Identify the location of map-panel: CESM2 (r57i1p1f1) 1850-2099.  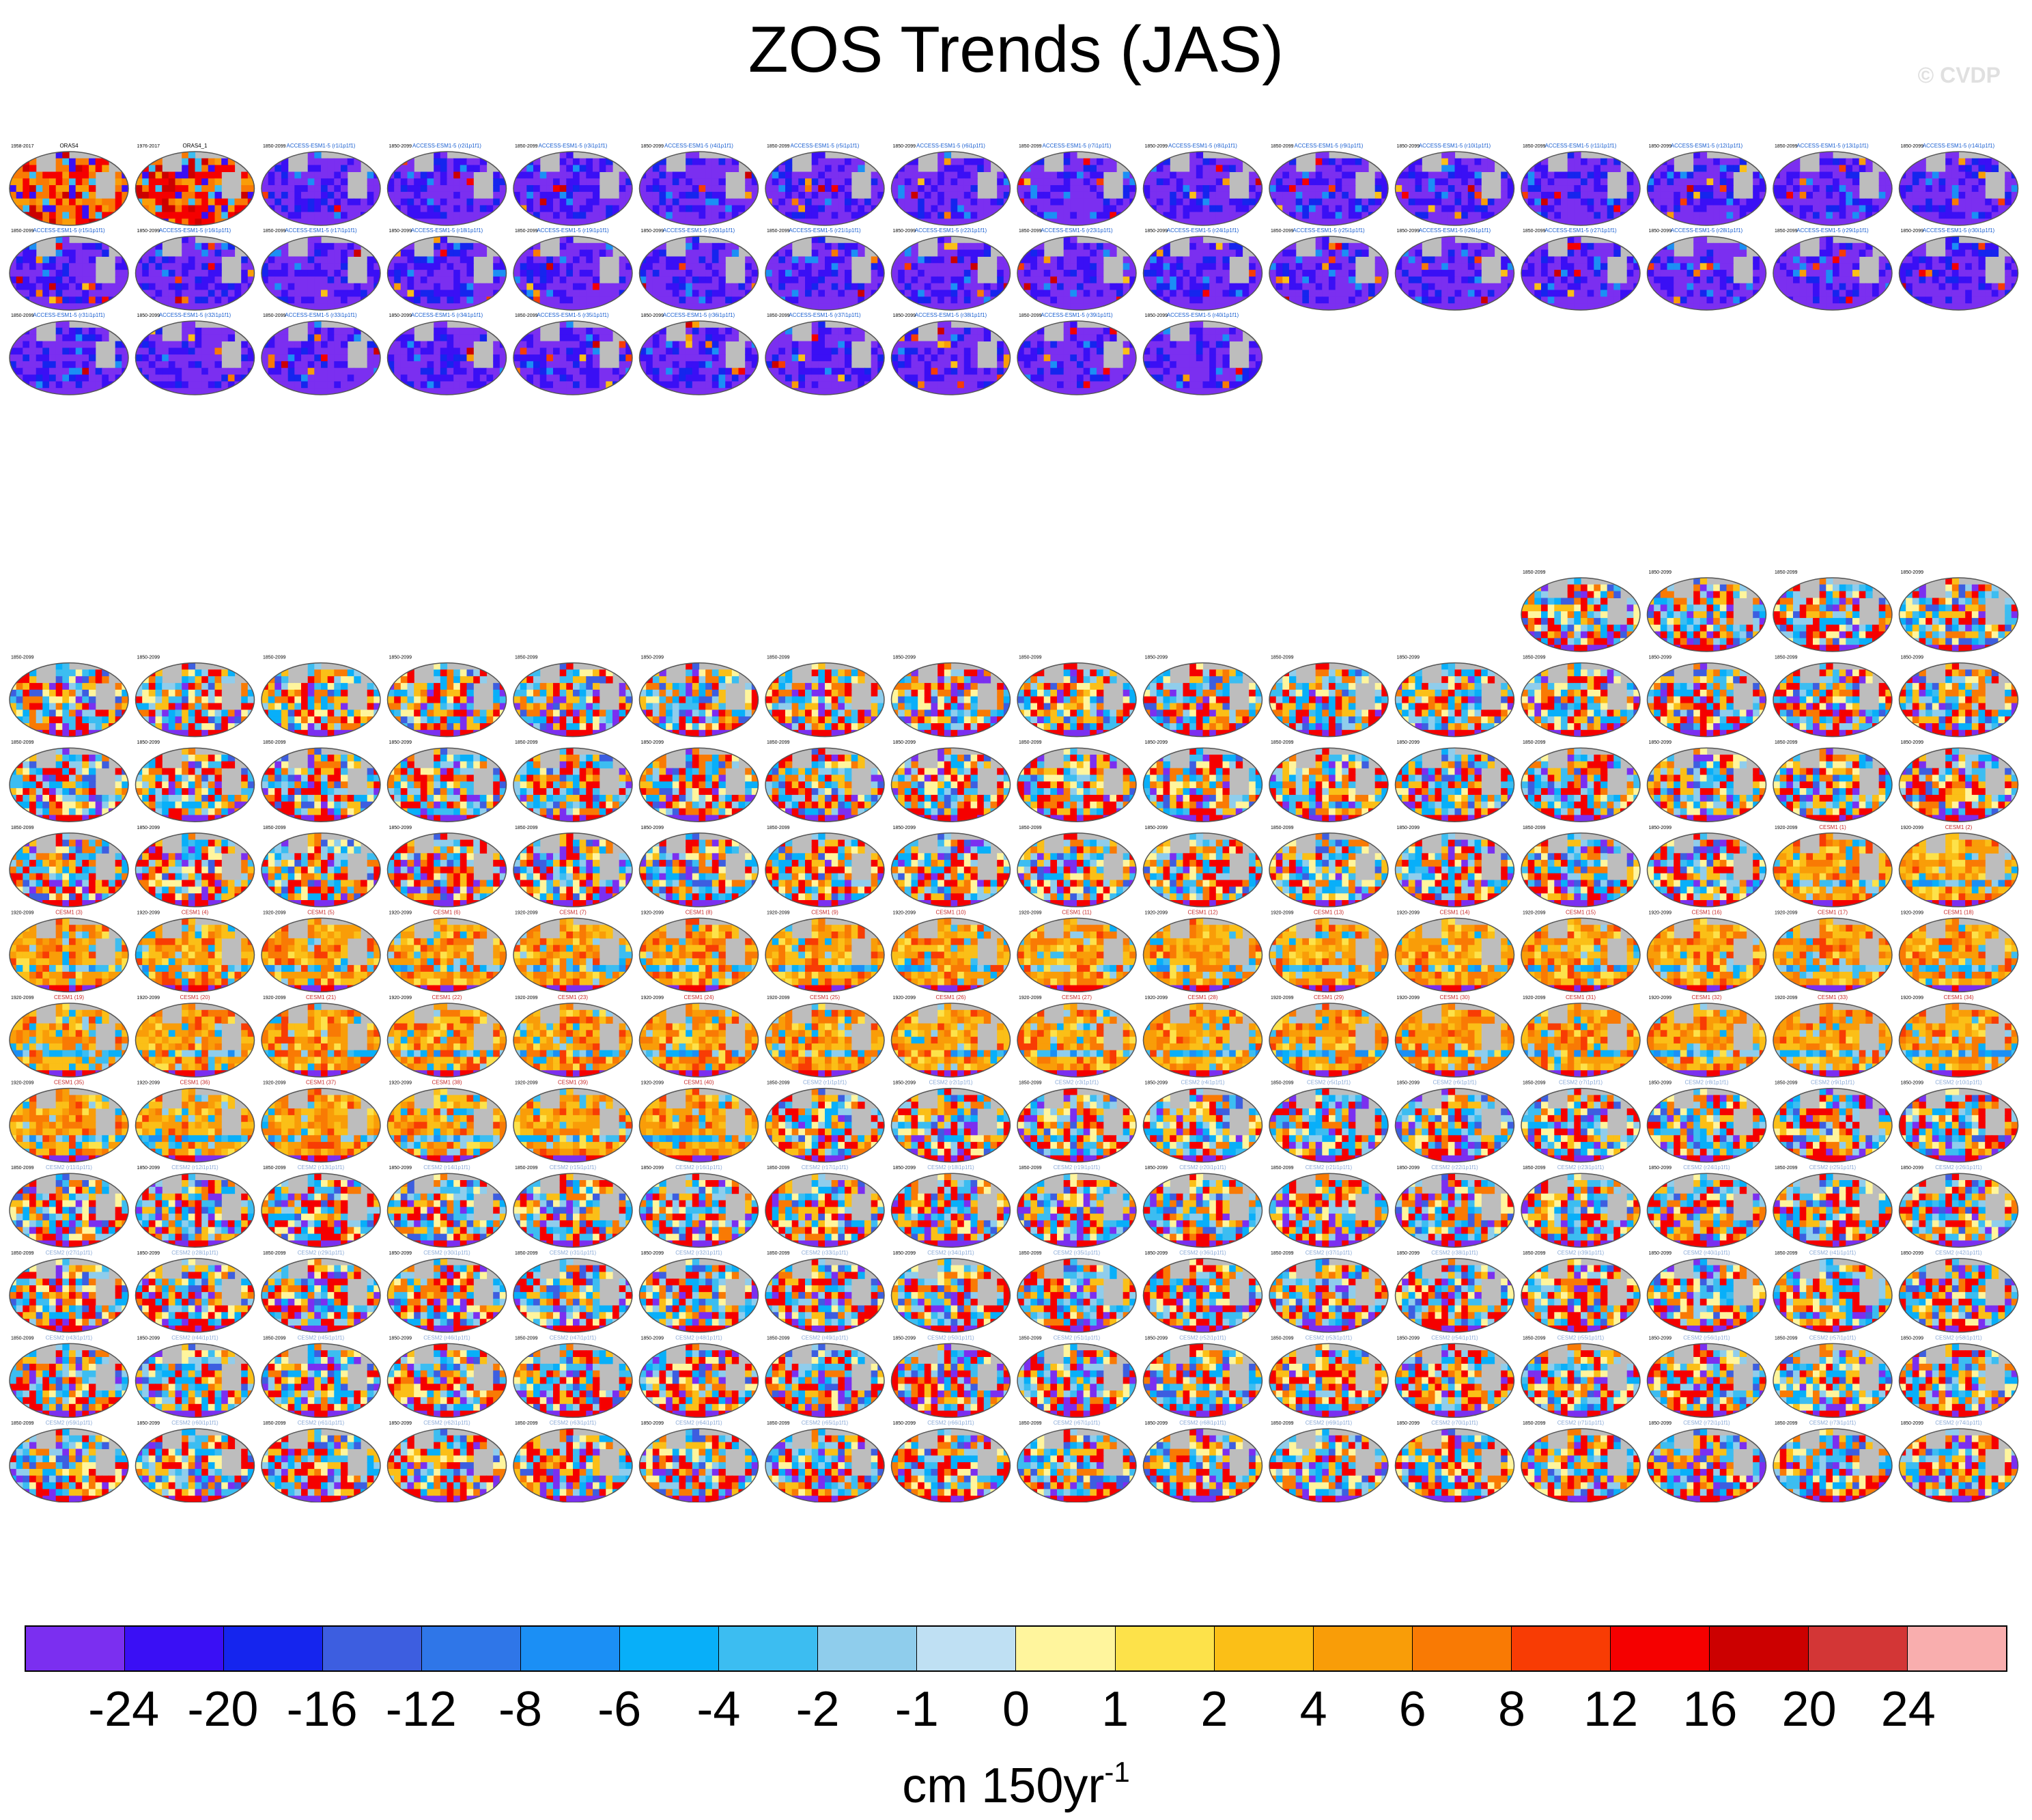
(1833, 1376).